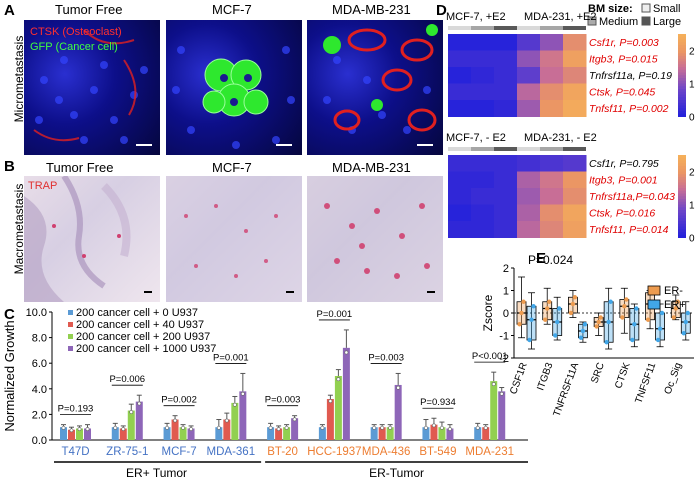 The width and height of the screenshot is (700, 497). Describe the element at coordinates (137, 313) in the screenshot. I see `legend-label: 200 cancer cell + 0 U937` at that location.